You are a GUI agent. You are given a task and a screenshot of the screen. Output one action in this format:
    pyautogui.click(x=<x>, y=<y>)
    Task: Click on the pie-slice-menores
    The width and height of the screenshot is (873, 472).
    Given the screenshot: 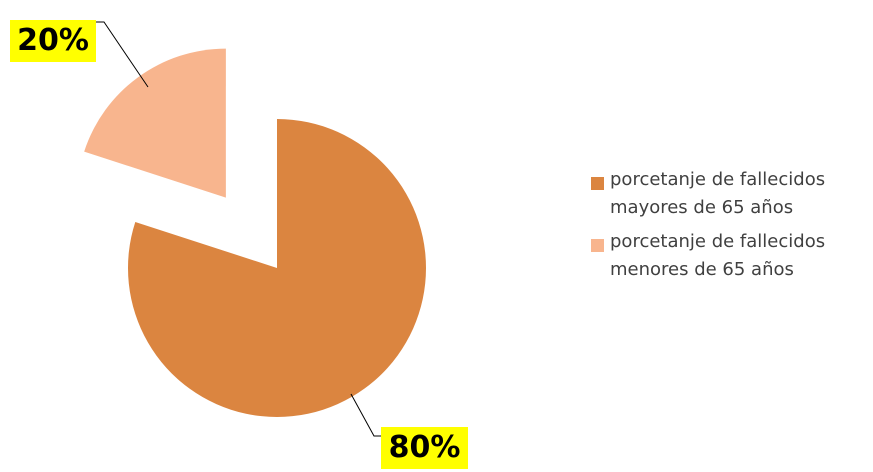 What is the action you would take?
    pyautogui.click(x=155, y=123)
    